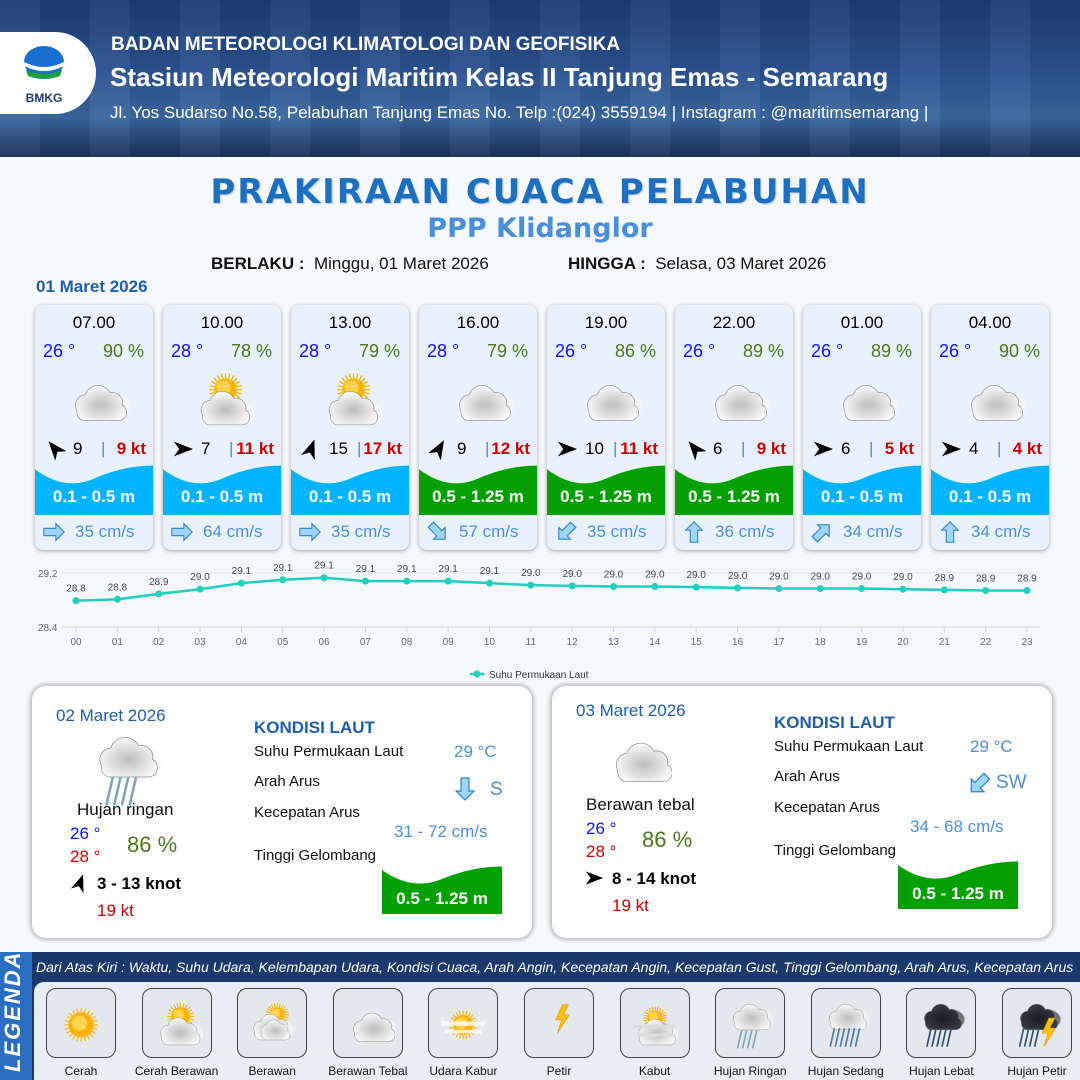 The height and width of the screenshot is (1080, 1080). Describe the element at coordinates (85, 856) in the screenshot. I see `temperature-max: 28 °` at that location.